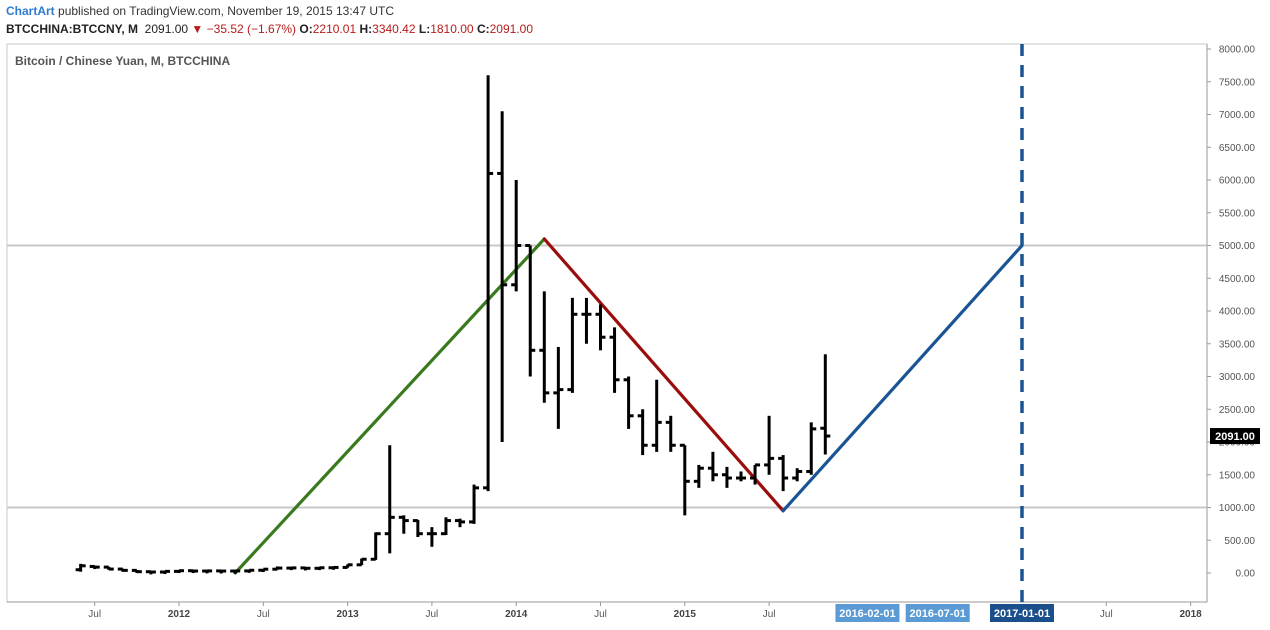 Image resolution: width=1270 pixels, height=630 pixels. What do you see at coordinates (1237, 475) in the screenshot?
I see `y-tick-label: 1500.00` at bounding box center [1237, 475].